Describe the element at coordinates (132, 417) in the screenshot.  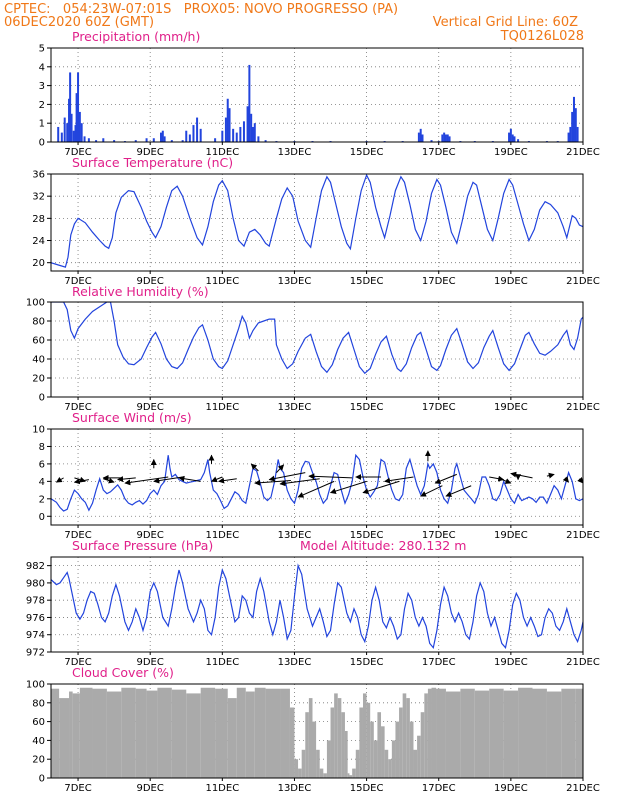
I see `title-wind: Surface Wind (m/s)` at that location.